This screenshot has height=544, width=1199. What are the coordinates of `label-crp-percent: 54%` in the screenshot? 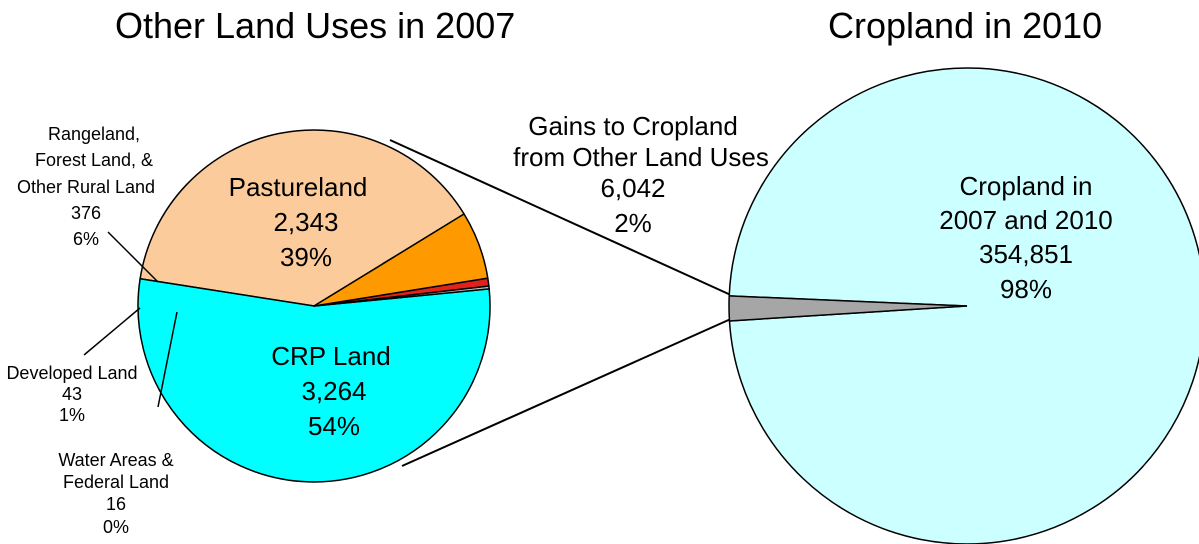 It's located at (334, 426).